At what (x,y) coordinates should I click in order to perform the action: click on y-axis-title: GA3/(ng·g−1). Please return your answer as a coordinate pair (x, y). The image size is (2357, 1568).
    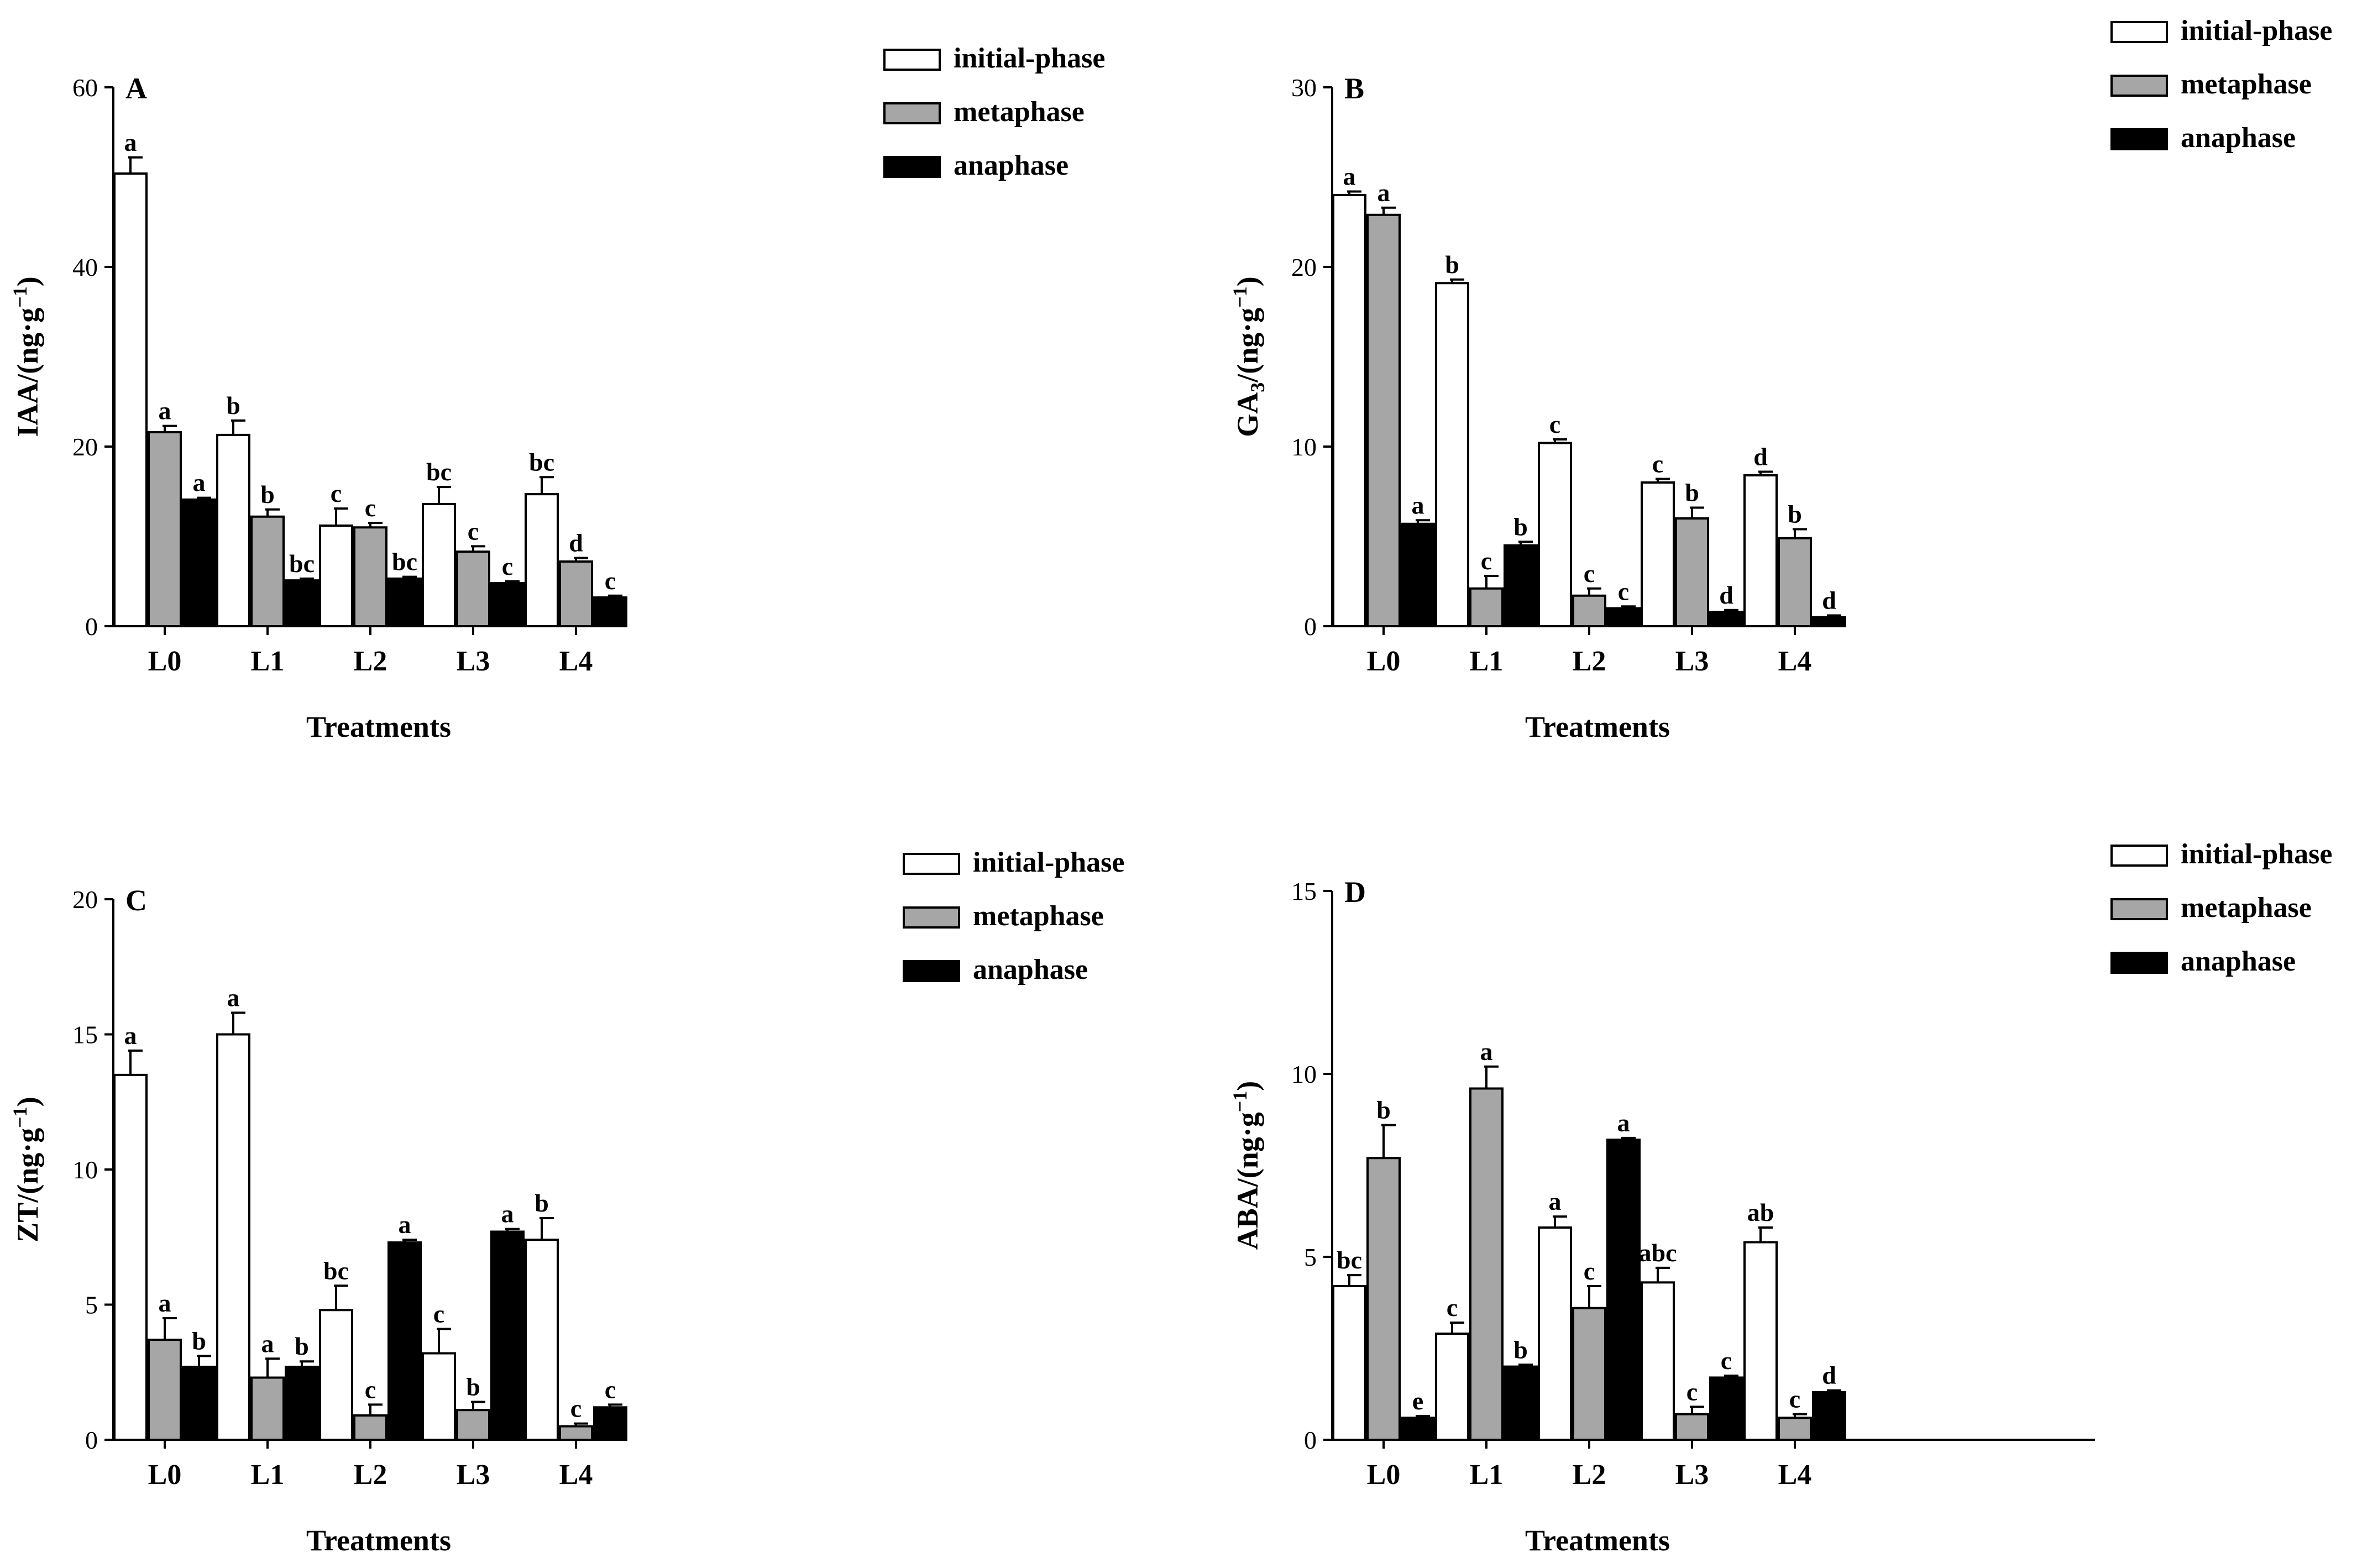
    Looking at the image, I should click on (1249, 356).